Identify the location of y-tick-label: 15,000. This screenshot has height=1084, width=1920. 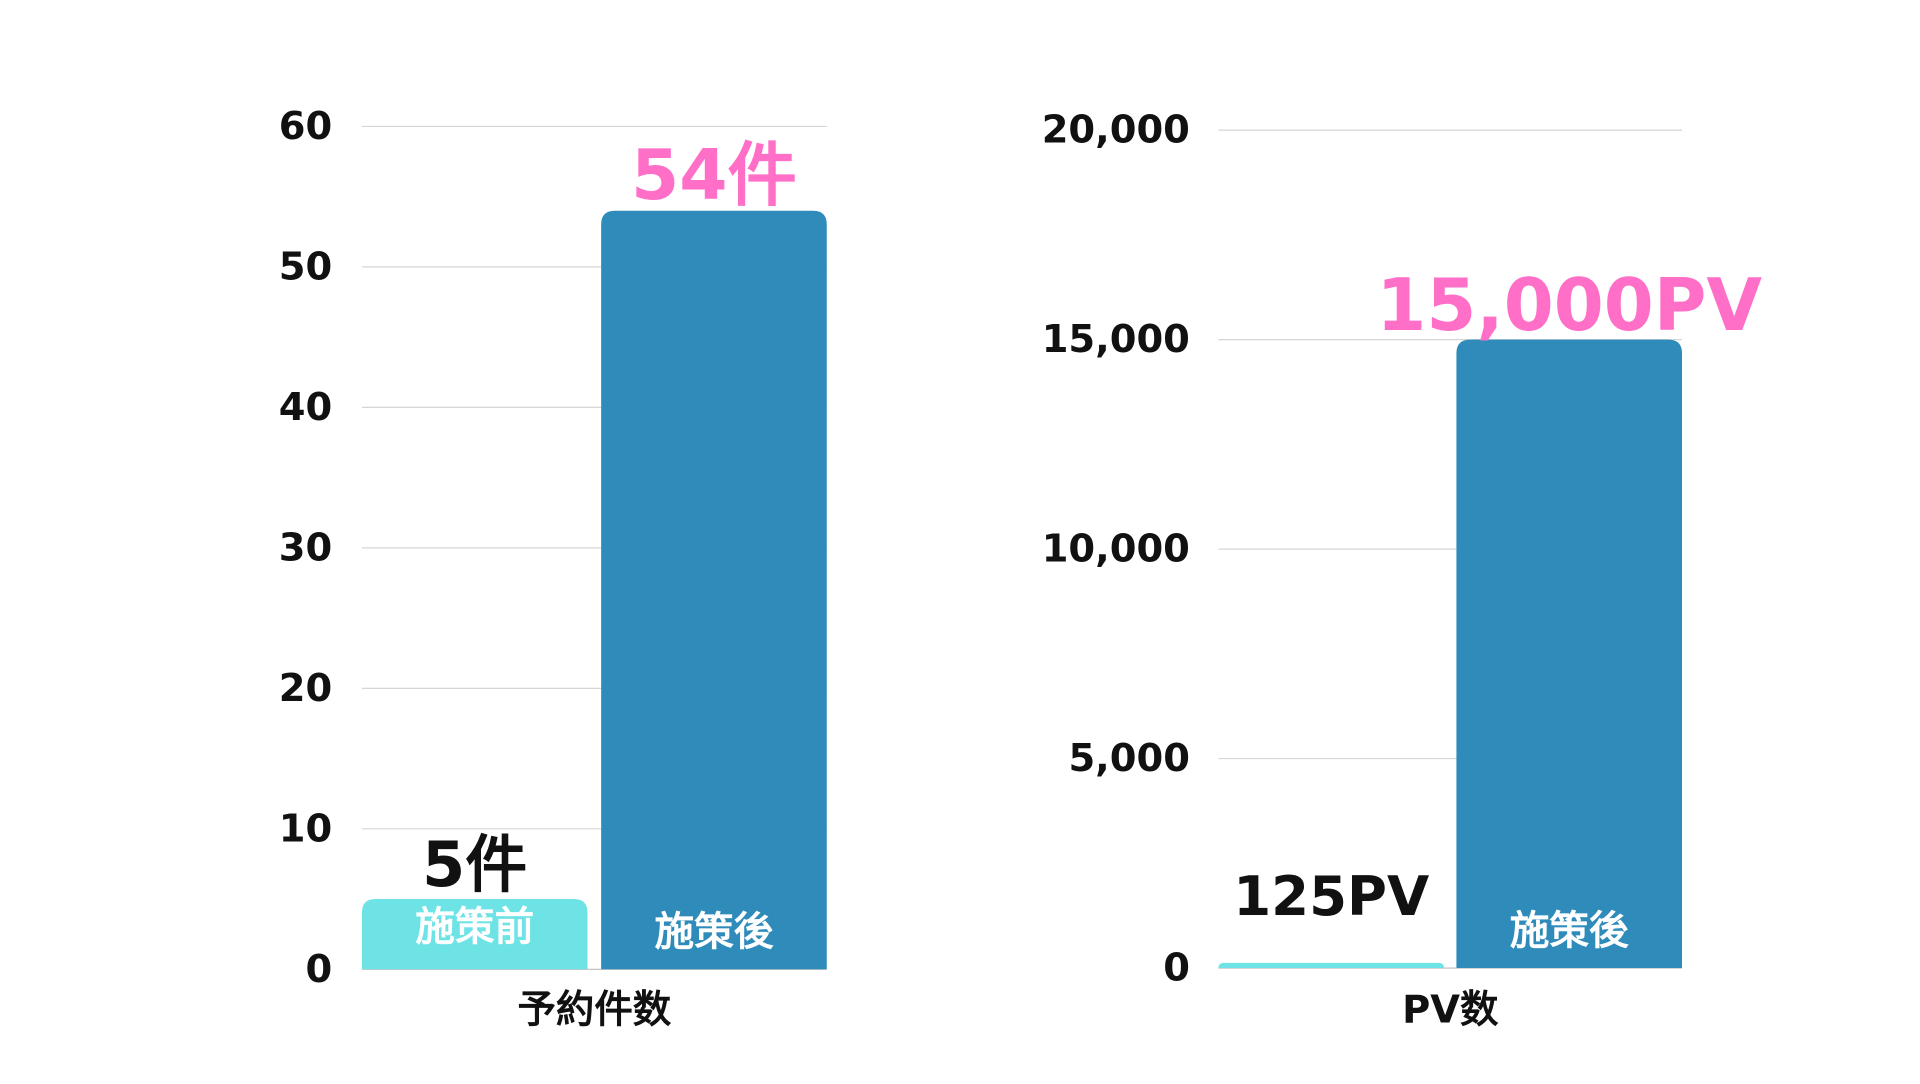
(1116, 339).